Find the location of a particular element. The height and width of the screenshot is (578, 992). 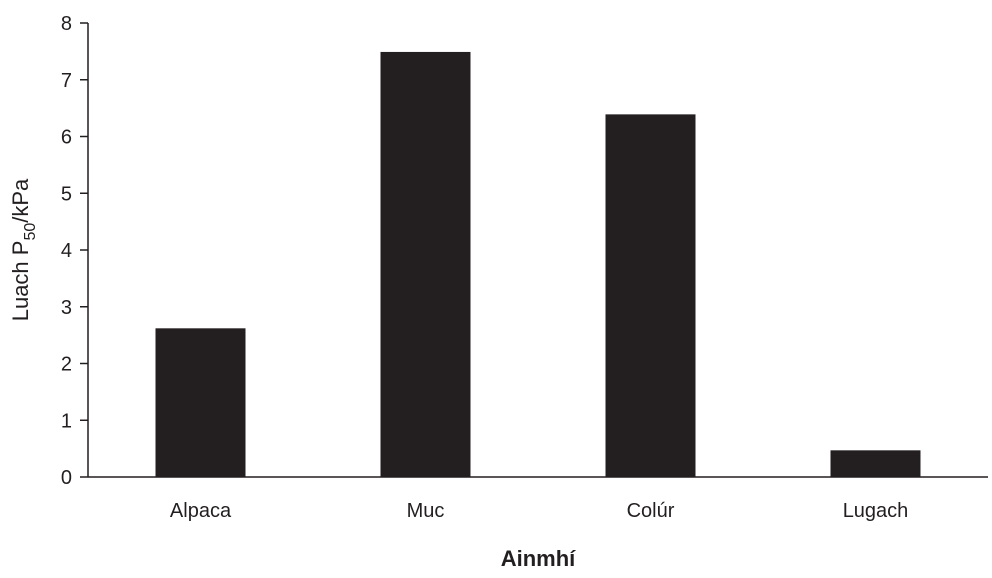

x-tick-label: Lugach is located at coordinates (876, 511).